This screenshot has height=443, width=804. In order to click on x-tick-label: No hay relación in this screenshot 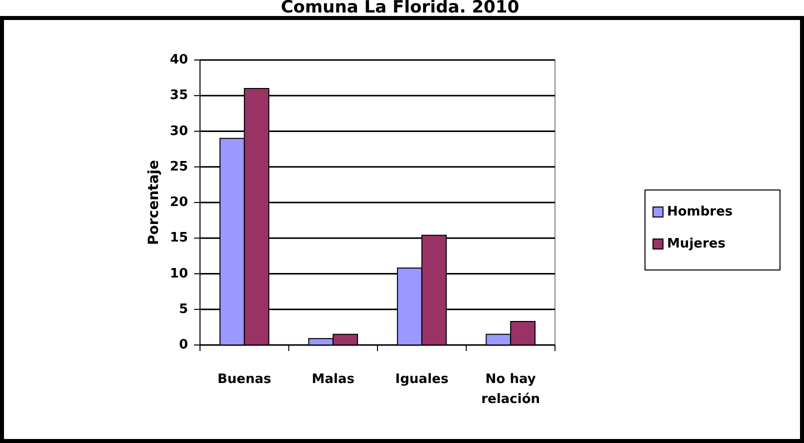, I will do `click(510, 389)`.